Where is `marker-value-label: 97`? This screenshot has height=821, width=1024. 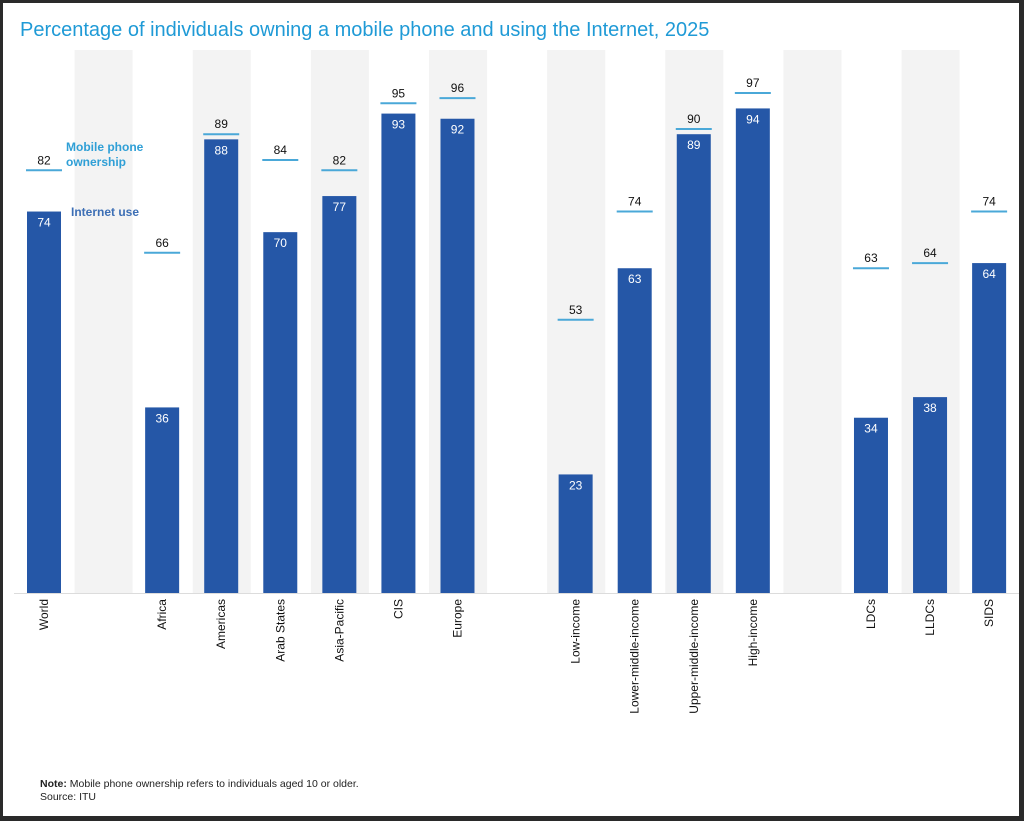
marker-value-label: 97 is located at coordinates (753, 83).